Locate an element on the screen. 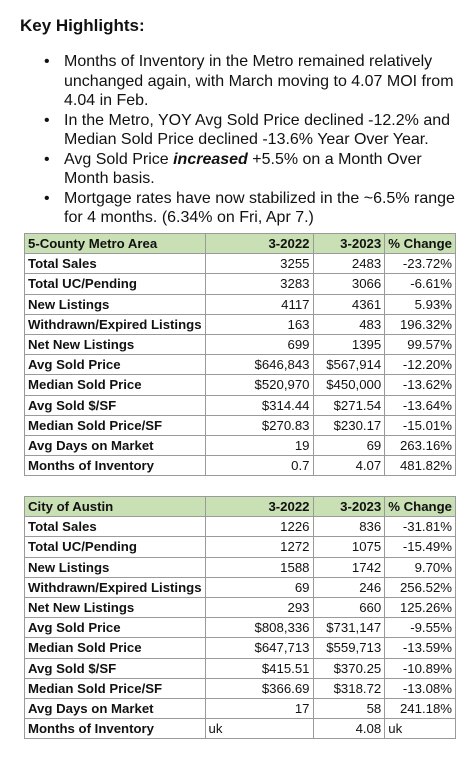  value-2023-cell: $318.72 is located at coordinates (349, 688).